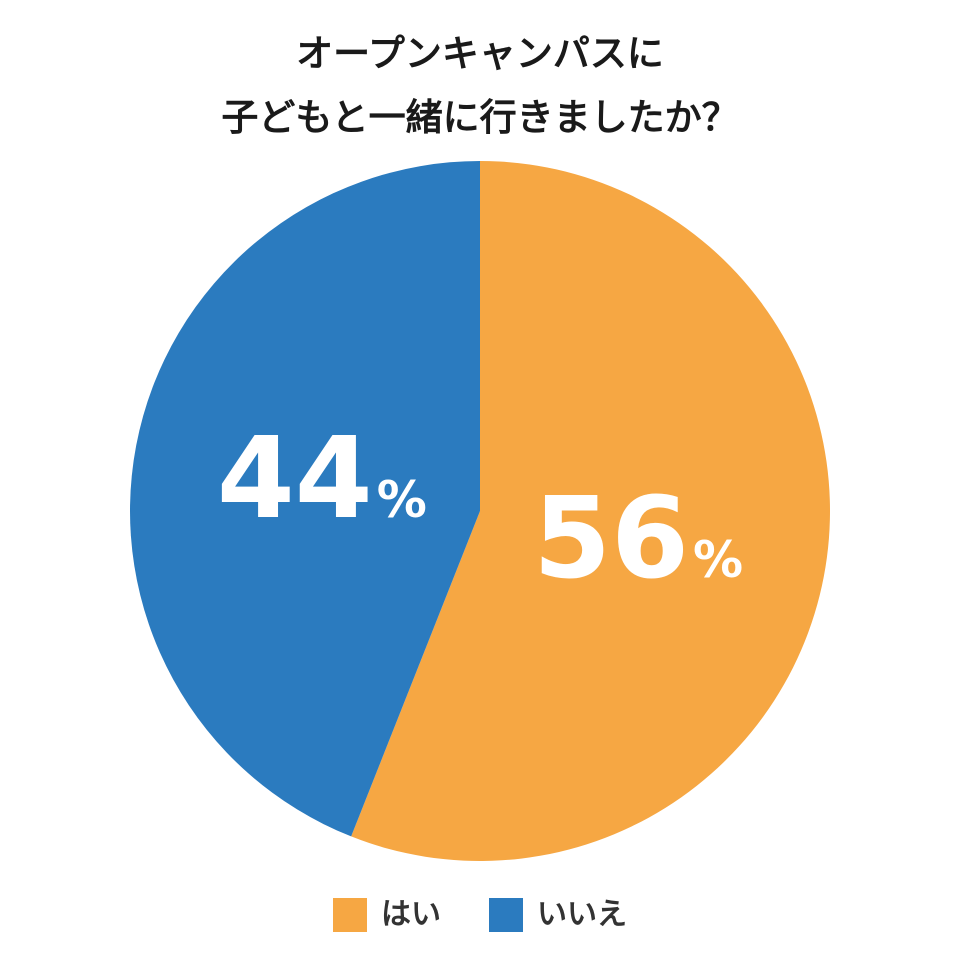  I want to click on legend-swatch-no, so click(506, 915).